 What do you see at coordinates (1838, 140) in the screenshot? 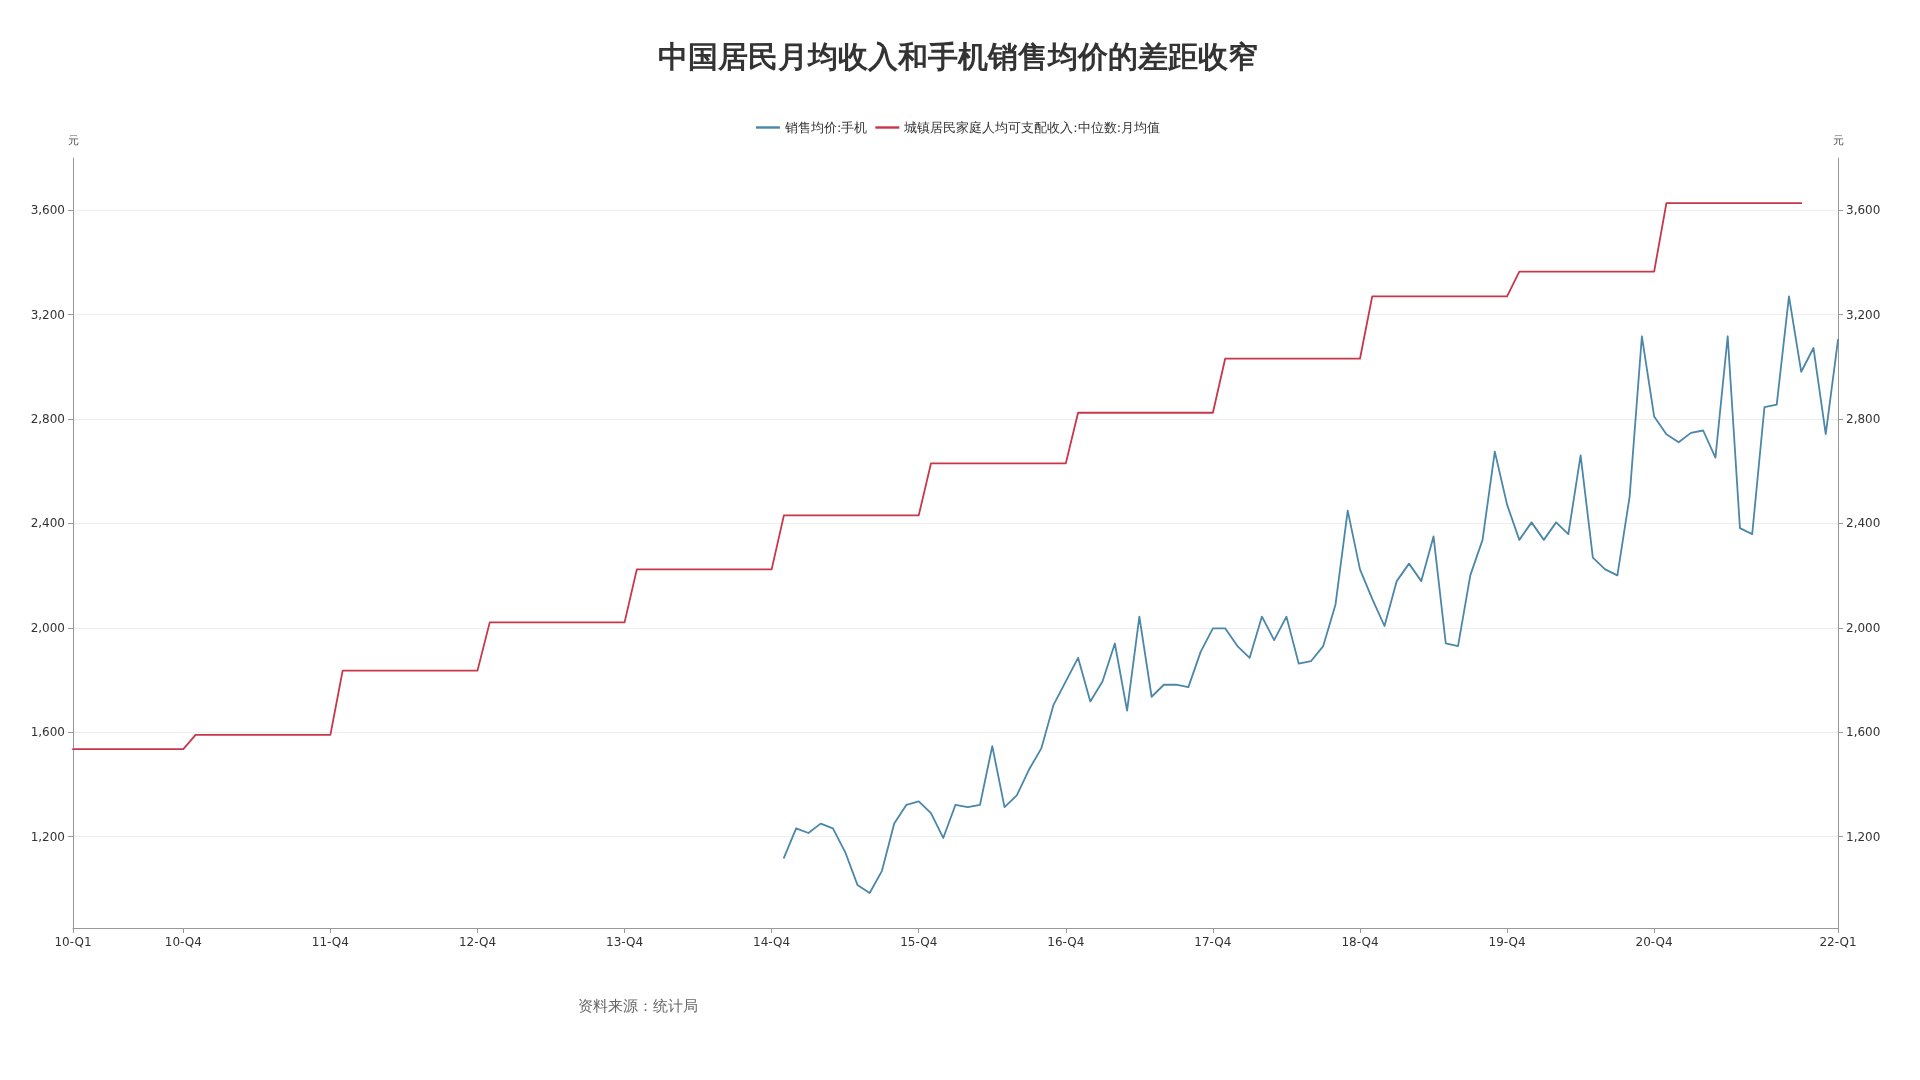
I see `y2-axis-title: 元` at bounding box center [1838, 140].